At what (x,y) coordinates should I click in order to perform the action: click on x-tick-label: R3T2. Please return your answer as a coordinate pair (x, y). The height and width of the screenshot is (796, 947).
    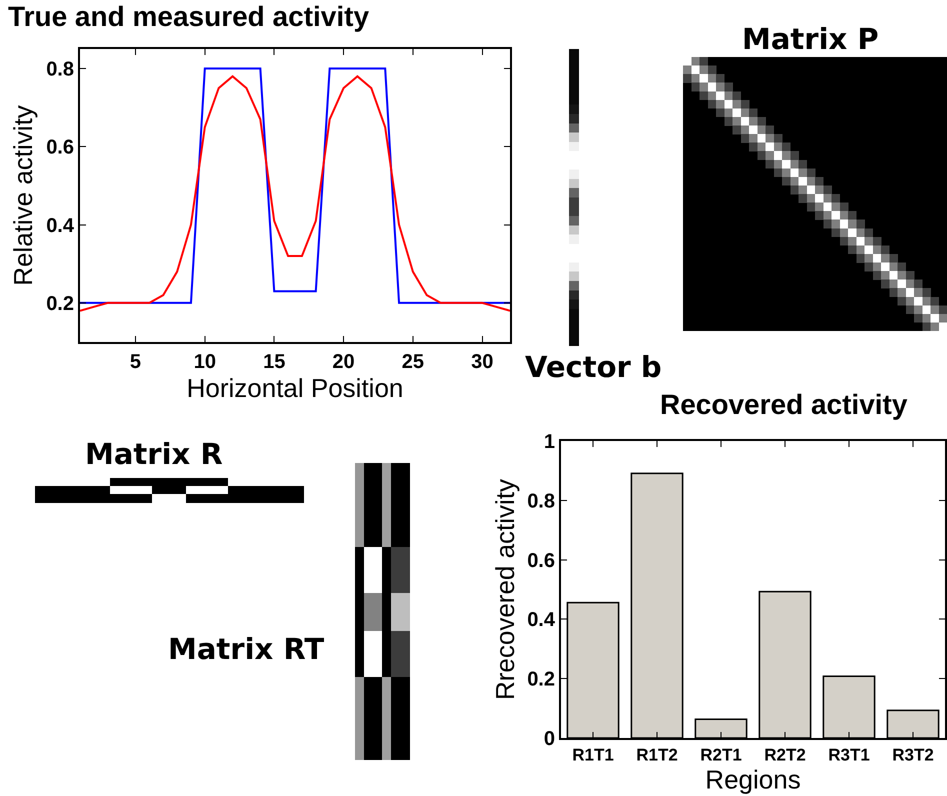
    Looking at the image, I should click on (913, 754).